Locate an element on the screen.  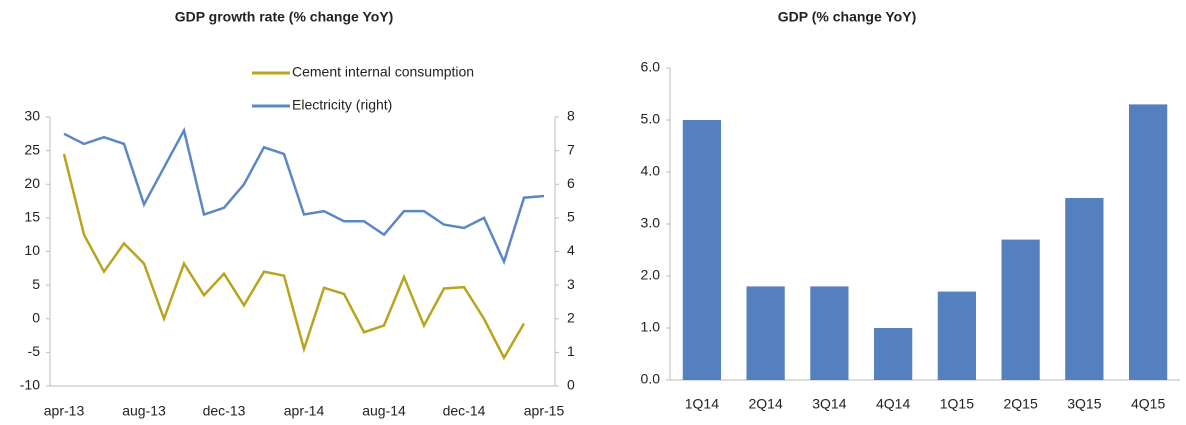
y-tick-label: -5 is located at coordinates (34, 351).